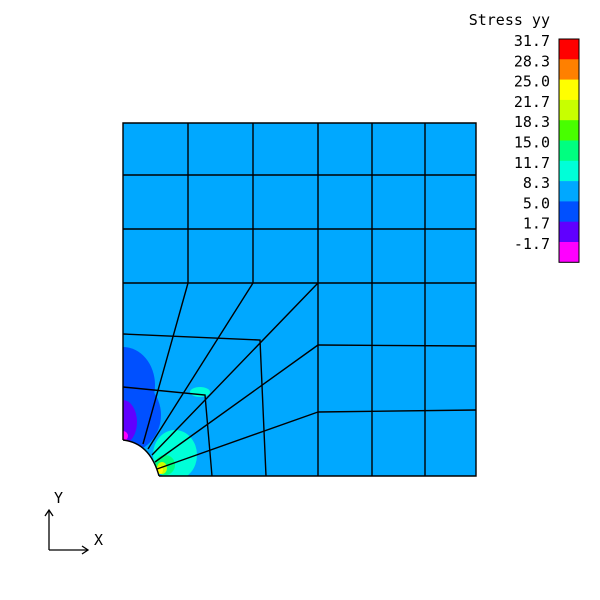 This screenshot has height=600, width=600. Describe the element at coordinates (536, 183) in the screenshot. I see `legend-value-label: 8.3` at that location.